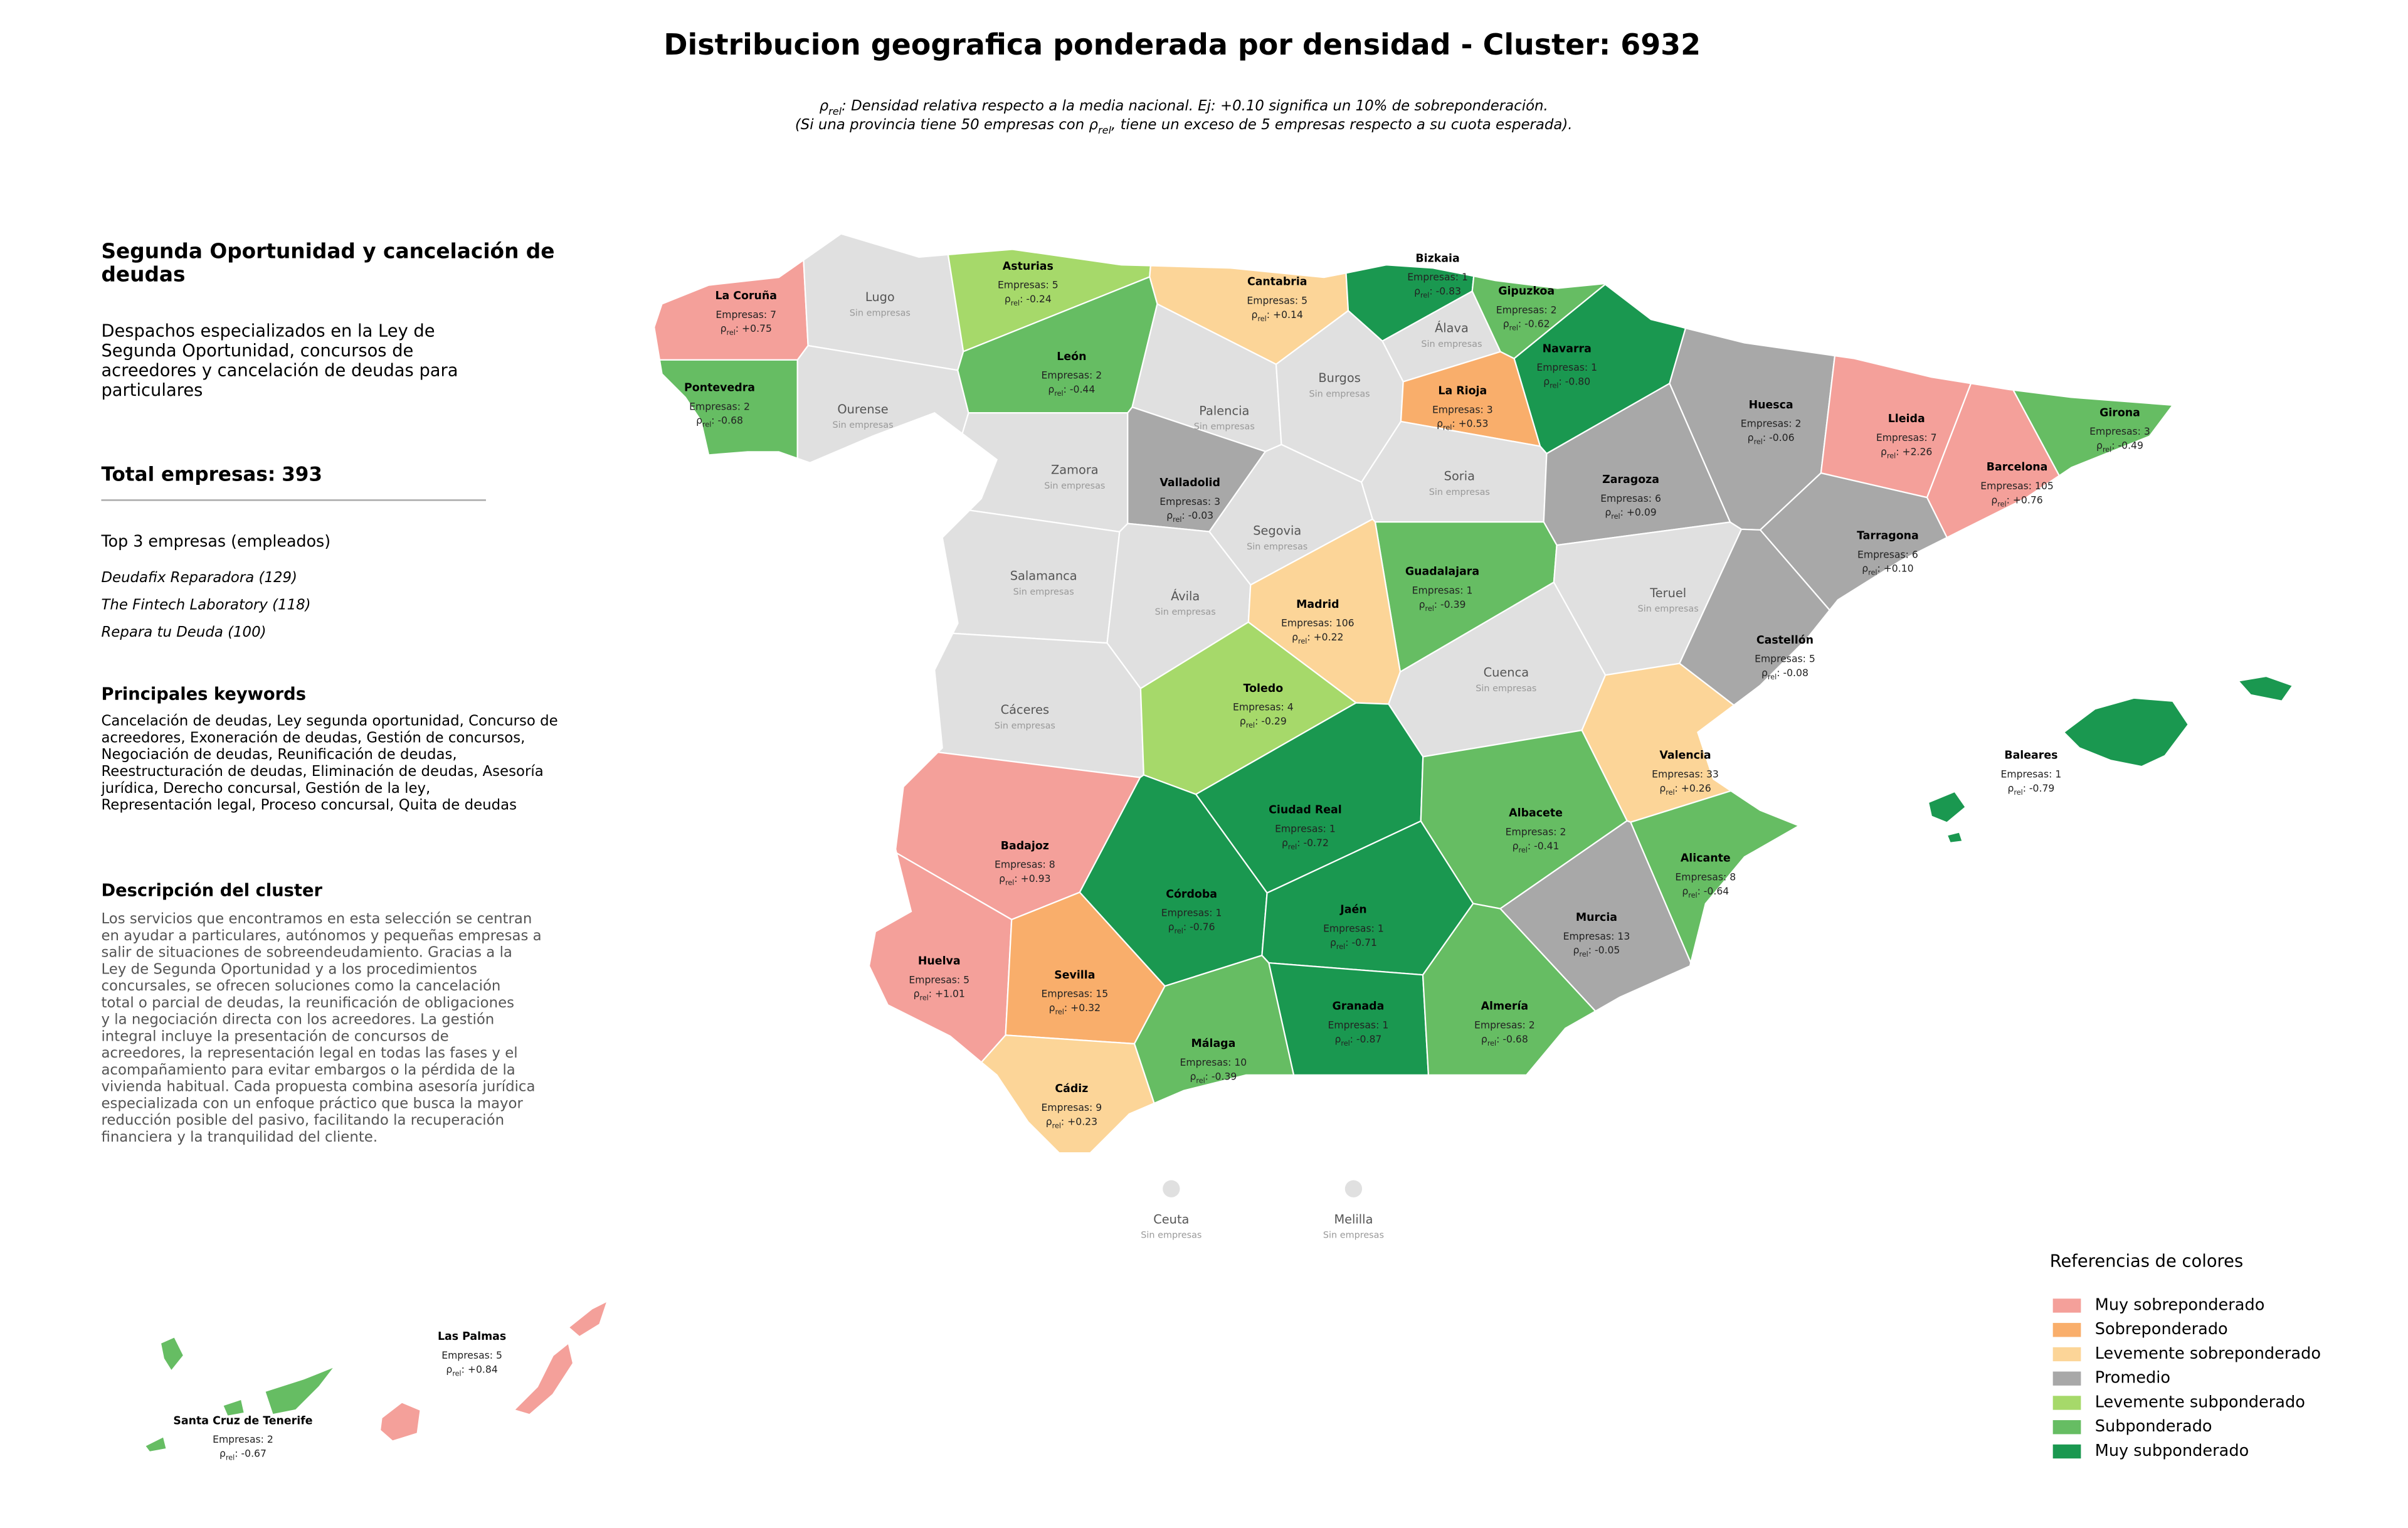  I want to click on text-part: -0.62, so click(1537, 323).